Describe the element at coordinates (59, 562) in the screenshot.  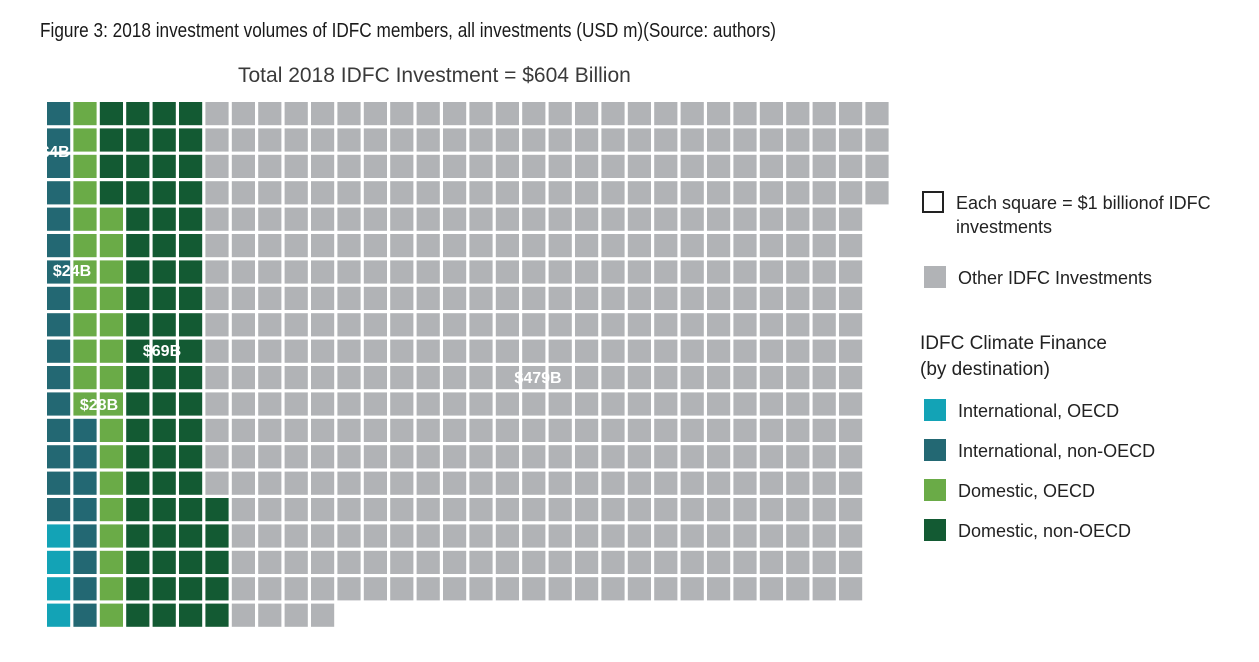
I see `waffle-square-international-oecd` at that location.